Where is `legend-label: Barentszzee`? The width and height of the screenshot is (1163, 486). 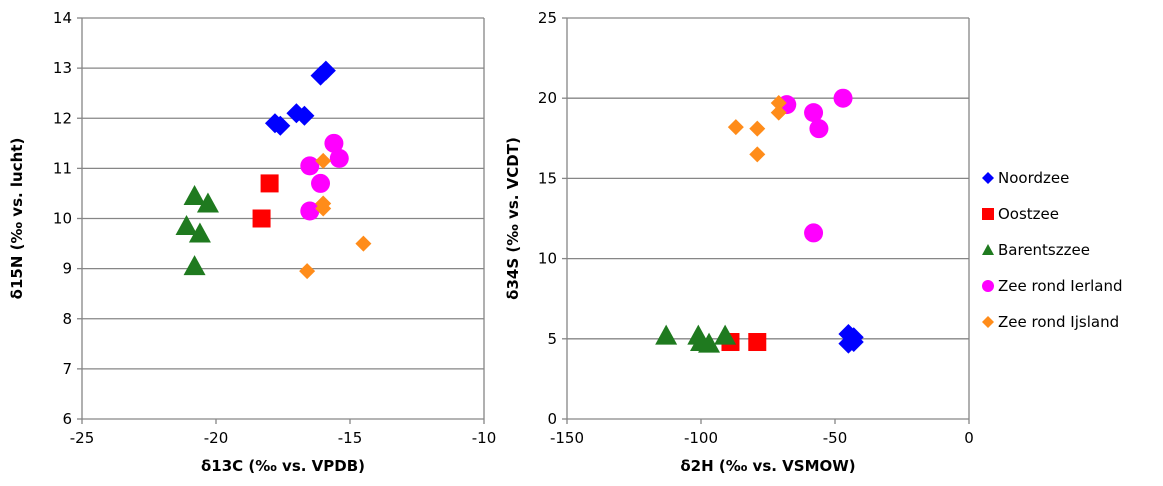 legend-label: Barentszzee is located at coordinates (1044, 250).